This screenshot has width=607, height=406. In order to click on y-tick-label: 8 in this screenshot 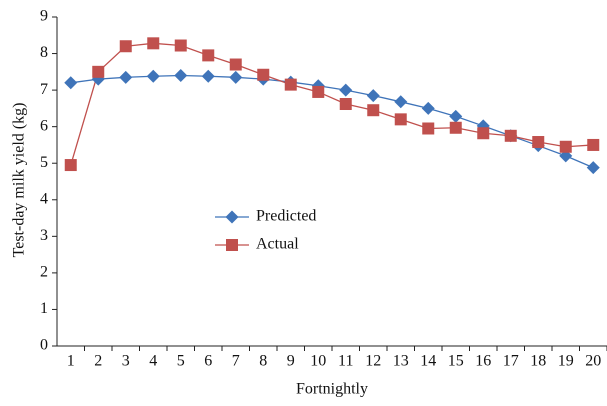, I will do `click(44, 52)`.